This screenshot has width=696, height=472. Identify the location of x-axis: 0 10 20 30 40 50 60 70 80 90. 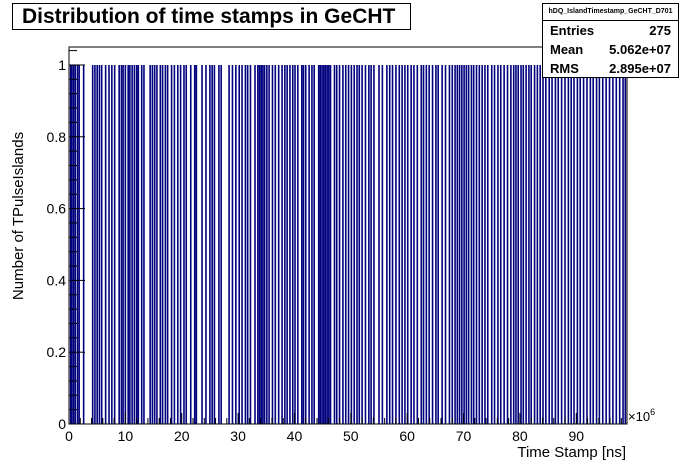
(343, 428).